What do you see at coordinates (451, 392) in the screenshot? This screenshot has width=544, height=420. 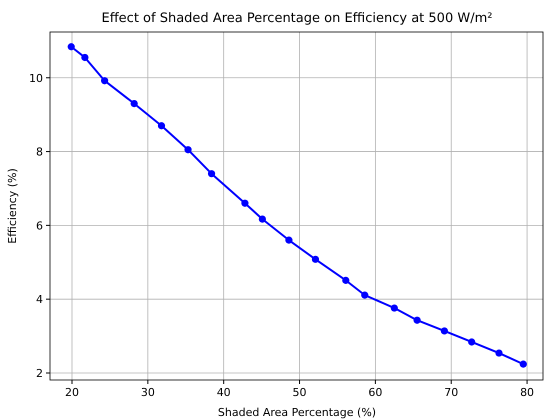 I see `x-tick-label: 70` at bounding box center [451, 392].